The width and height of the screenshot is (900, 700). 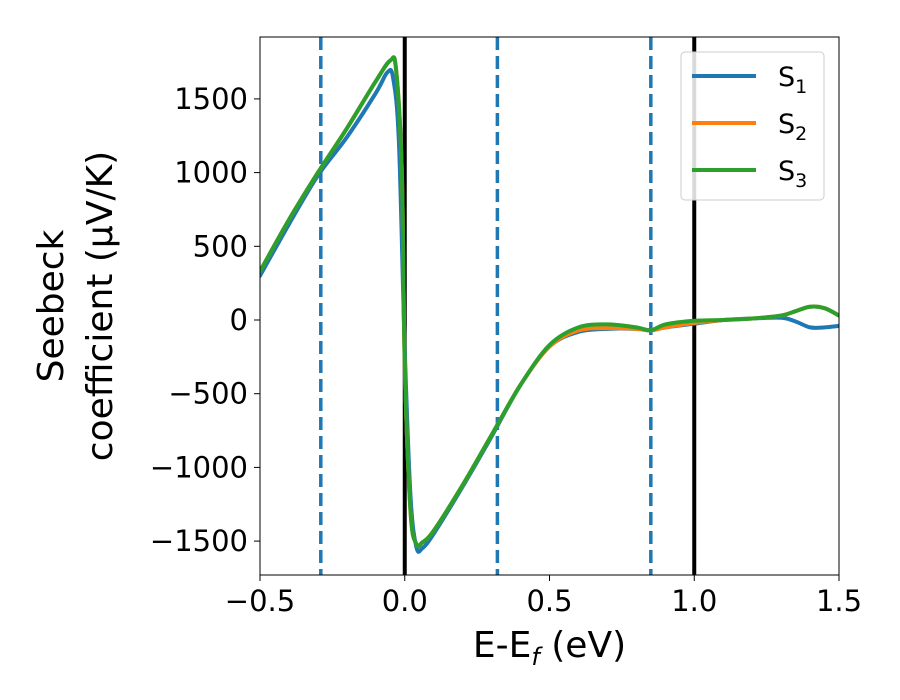 What do you see at coordinates (801, 181) in the screenshot?
I see `legend-label-sub: 3` at bounding box center [801, 181].